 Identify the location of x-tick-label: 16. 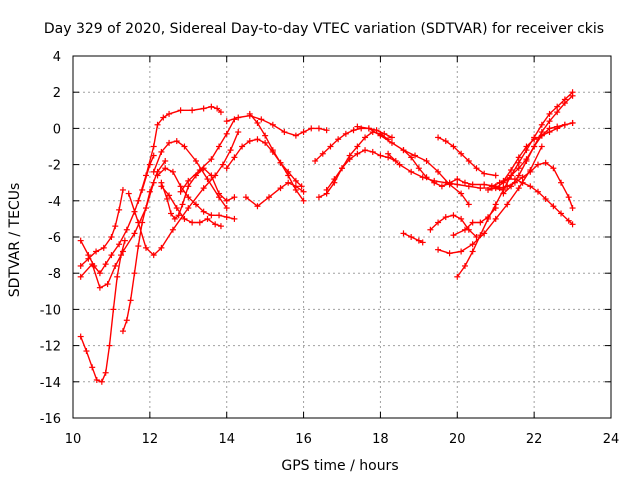
(303, 439).